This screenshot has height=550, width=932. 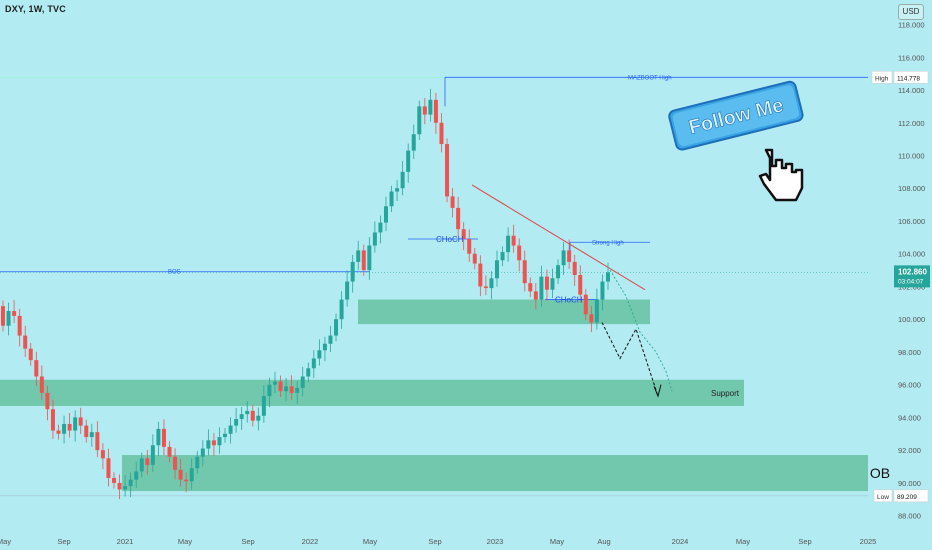 What do you see at coordinates (372, 392) in the screenshot?
I see `zone-support` at bounding box center [372, 392].